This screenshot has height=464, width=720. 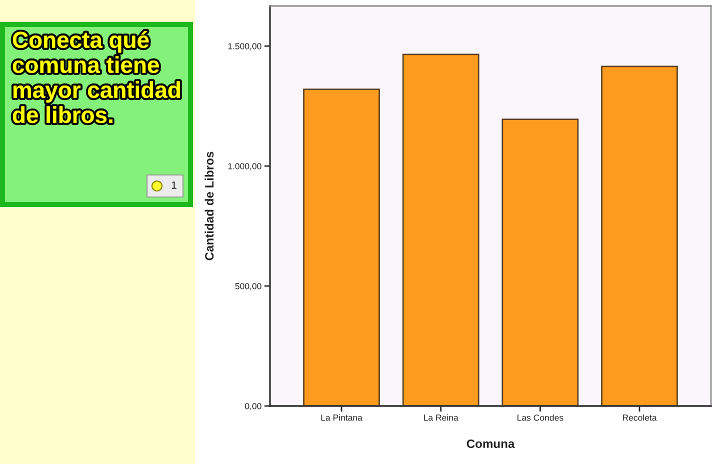 I want to click on y-tick-label: 0,00, so click(x=253, y=406).